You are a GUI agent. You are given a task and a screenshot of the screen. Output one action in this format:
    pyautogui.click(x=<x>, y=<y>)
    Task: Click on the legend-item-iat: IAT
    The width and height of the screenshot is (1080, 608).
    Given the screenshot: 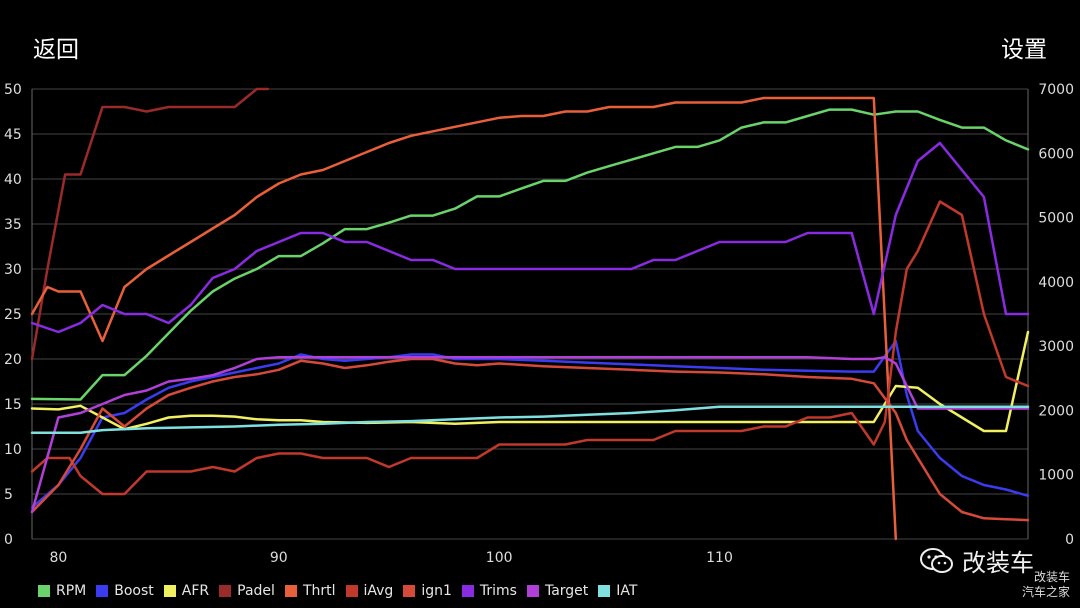 What is the action you would take?
    pyautogui.click(x=617, y=591)
    